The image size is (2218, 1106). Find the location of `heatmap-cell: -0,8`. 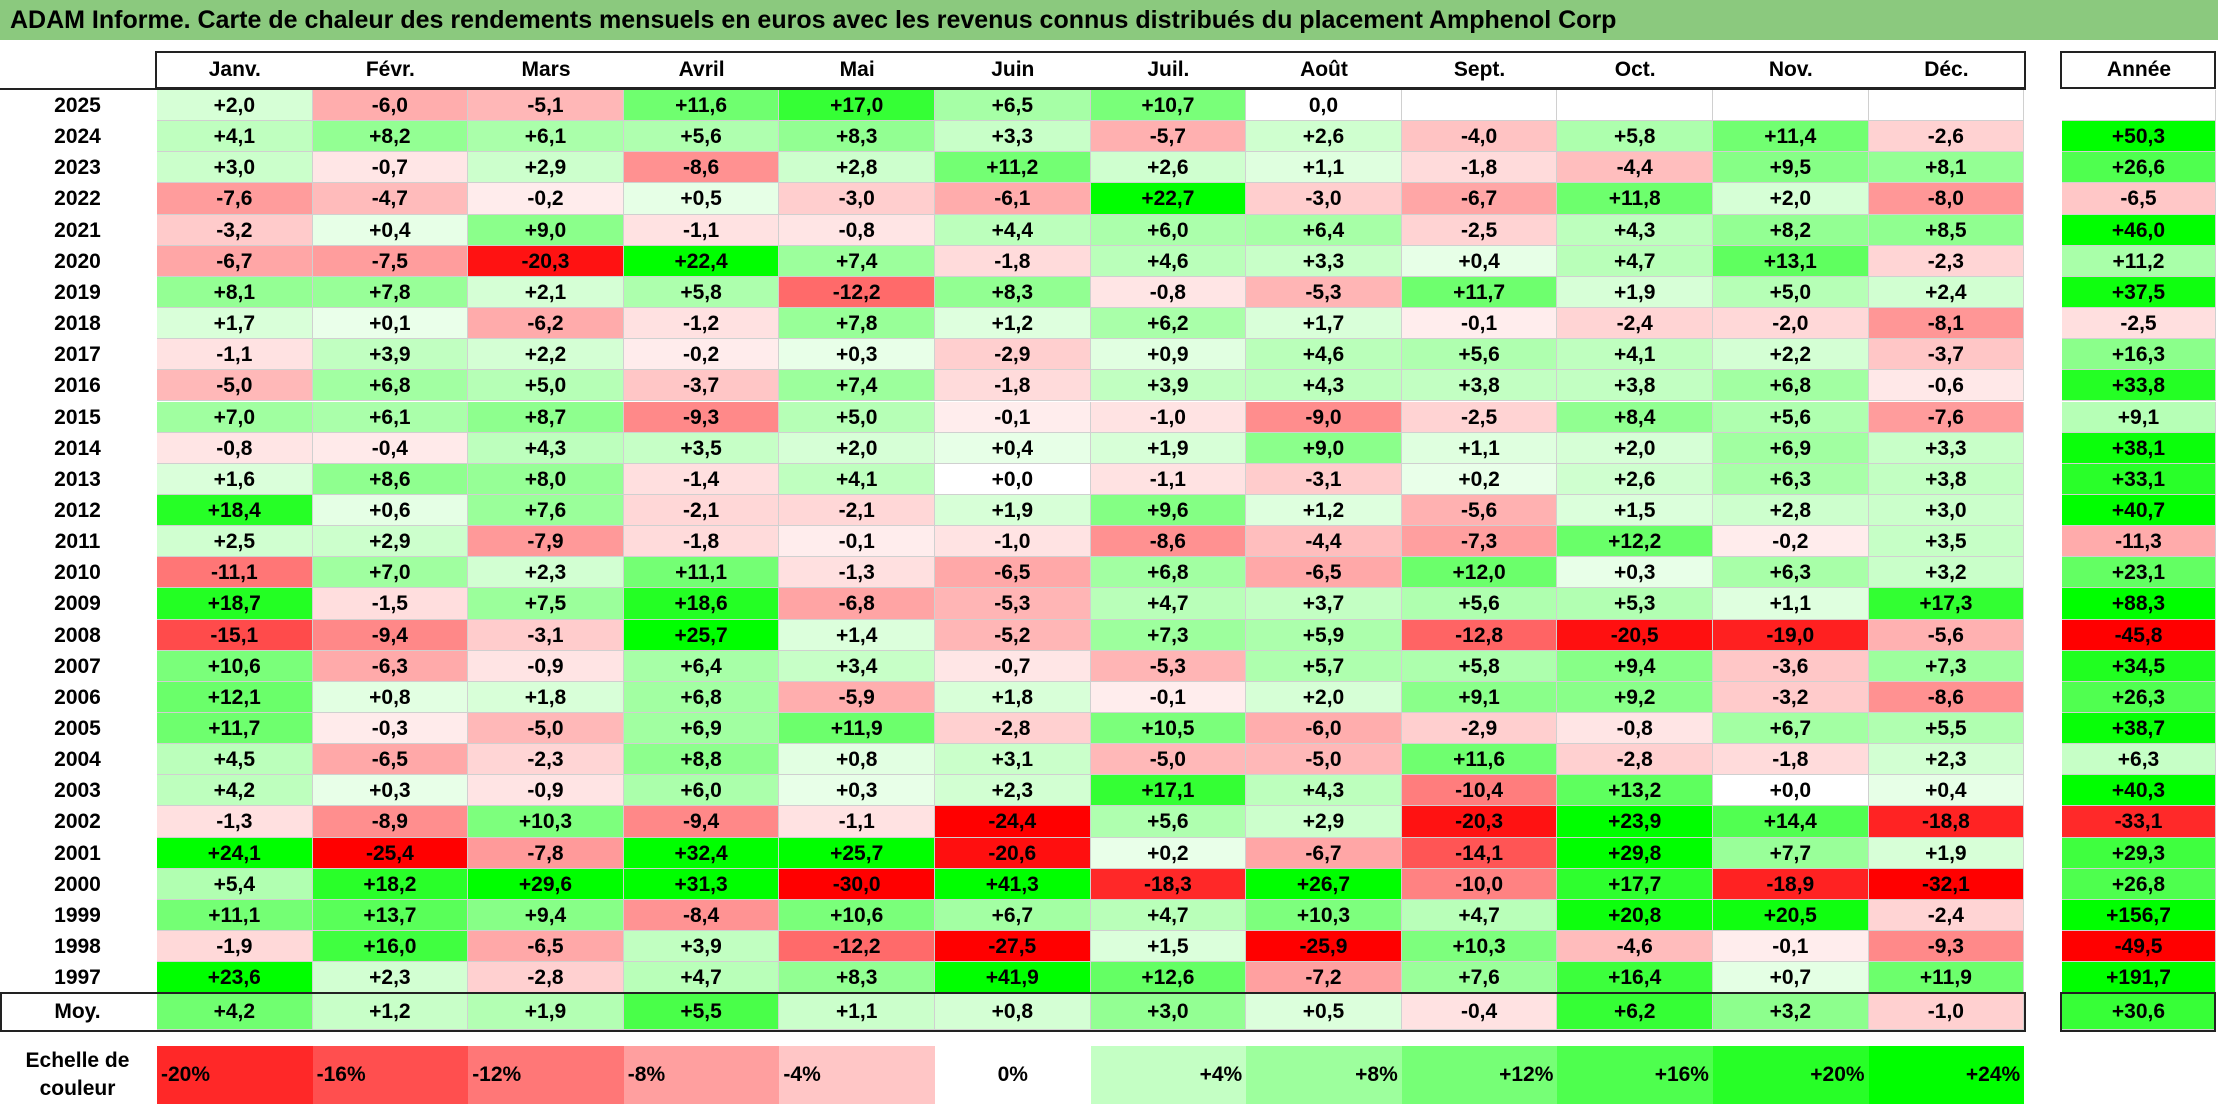

heatmap-cell: -0,8 is located at coordinates (1168, 292).